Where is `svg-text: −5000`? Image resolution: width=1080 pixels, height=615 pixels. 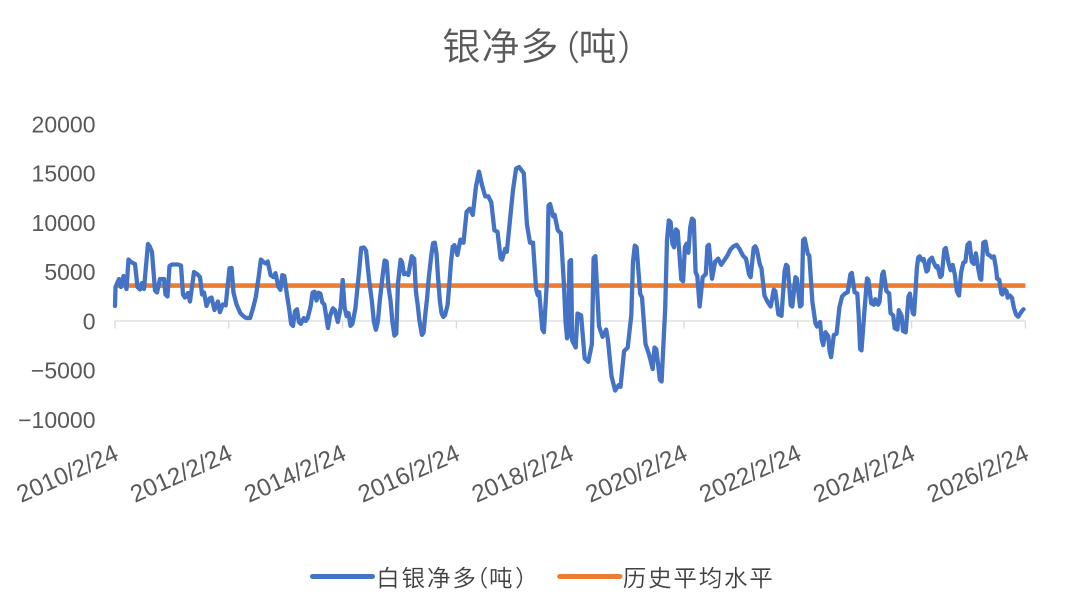 svg-text: −5000 is located at coordinates (63, 371).